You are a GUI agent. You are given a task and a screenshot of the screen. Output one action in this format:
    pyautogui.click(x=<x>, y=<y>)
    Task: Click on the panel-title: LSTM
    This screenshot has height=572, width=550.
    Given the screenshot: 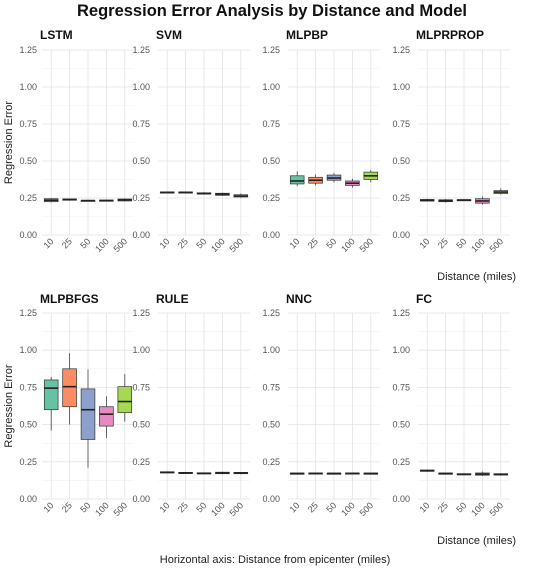 What is the action you would take?
    pyautogui.click(x=56, y=35)
    